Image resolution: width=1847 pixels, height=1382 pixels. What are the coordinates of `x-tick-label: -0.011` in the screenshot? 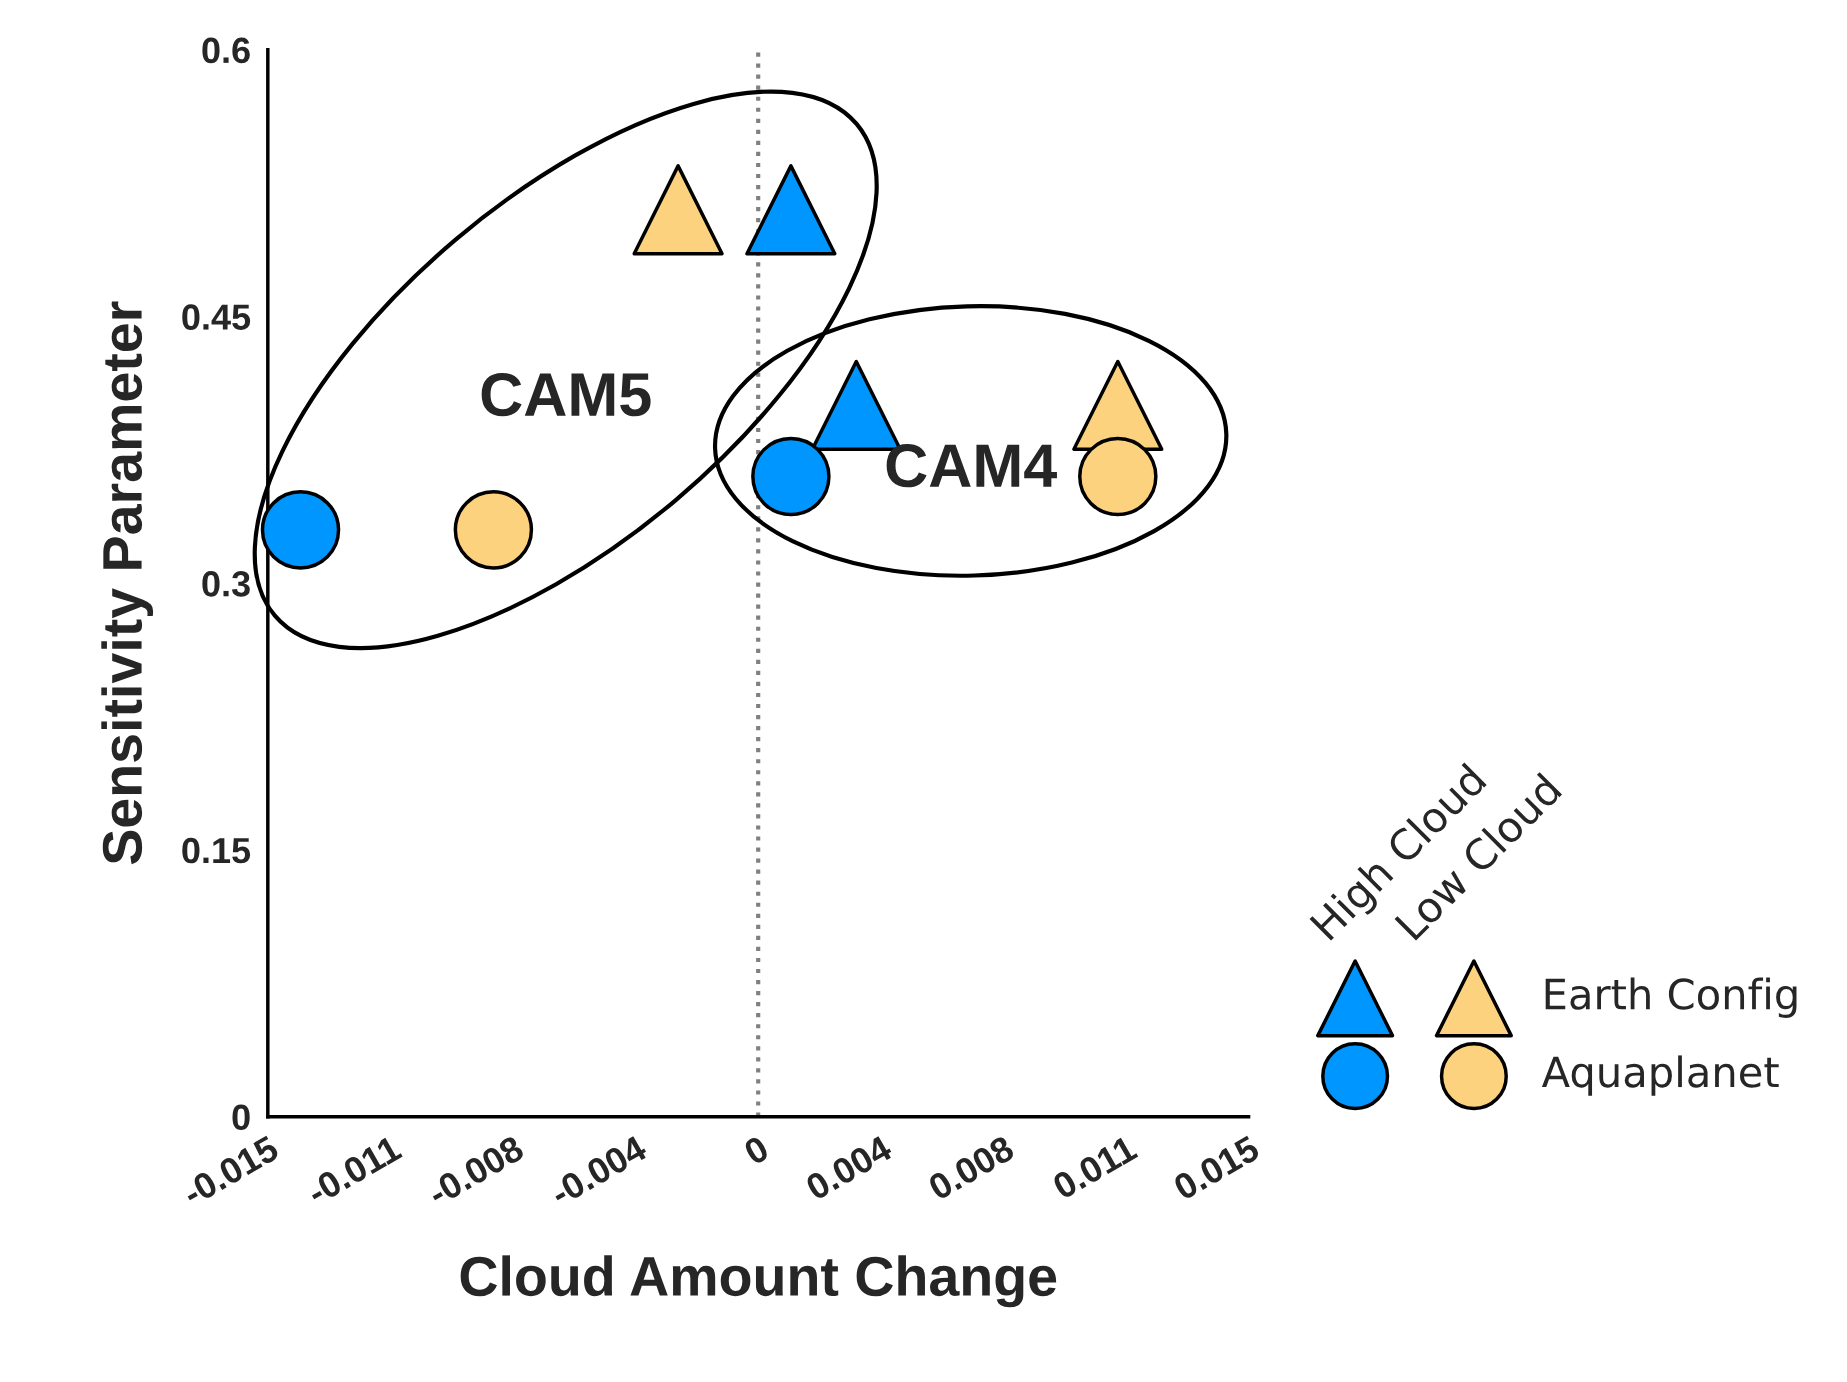 It's located at (354, 1170).